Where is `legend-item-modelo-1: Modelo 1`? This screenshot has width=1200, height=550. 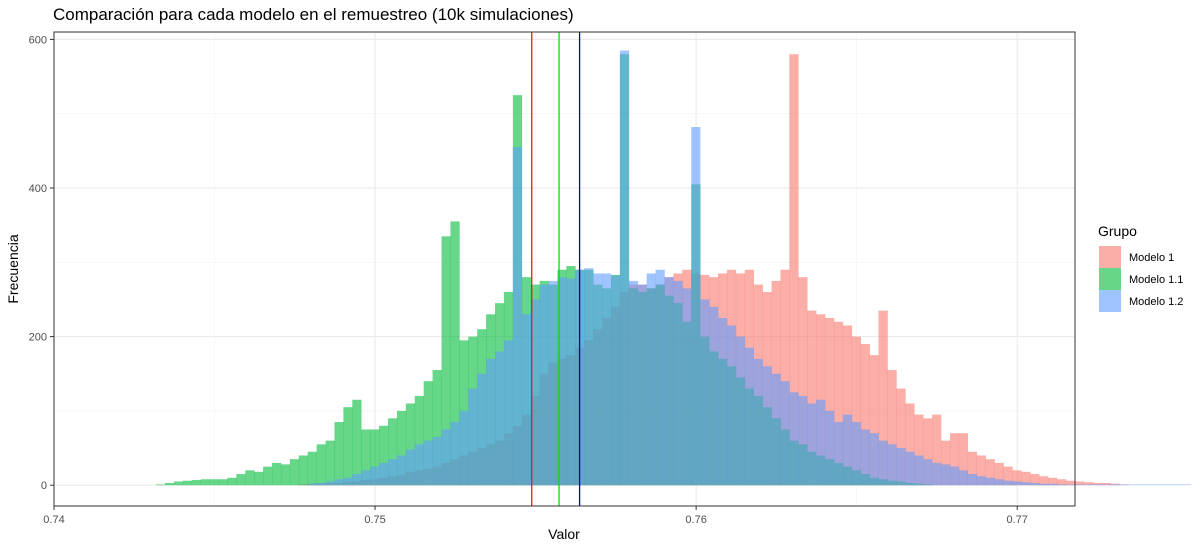 legend-item-modelo-1: Modelo 1 is located at coordinates (1136, 257).